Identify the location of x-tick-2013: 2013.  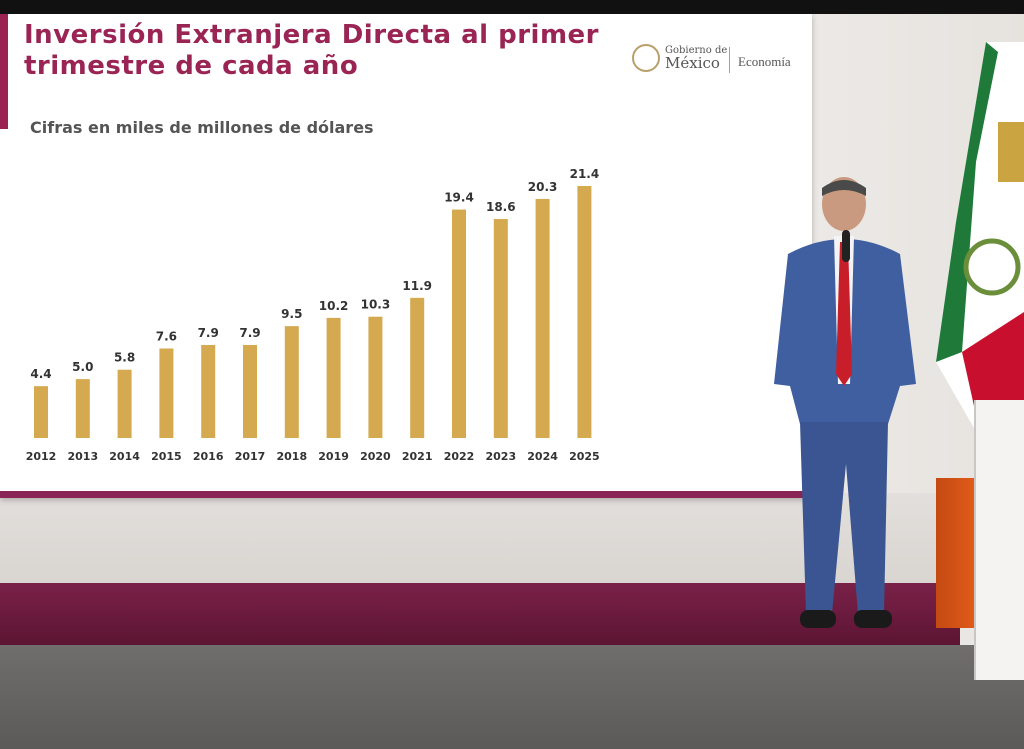
(82, 456).